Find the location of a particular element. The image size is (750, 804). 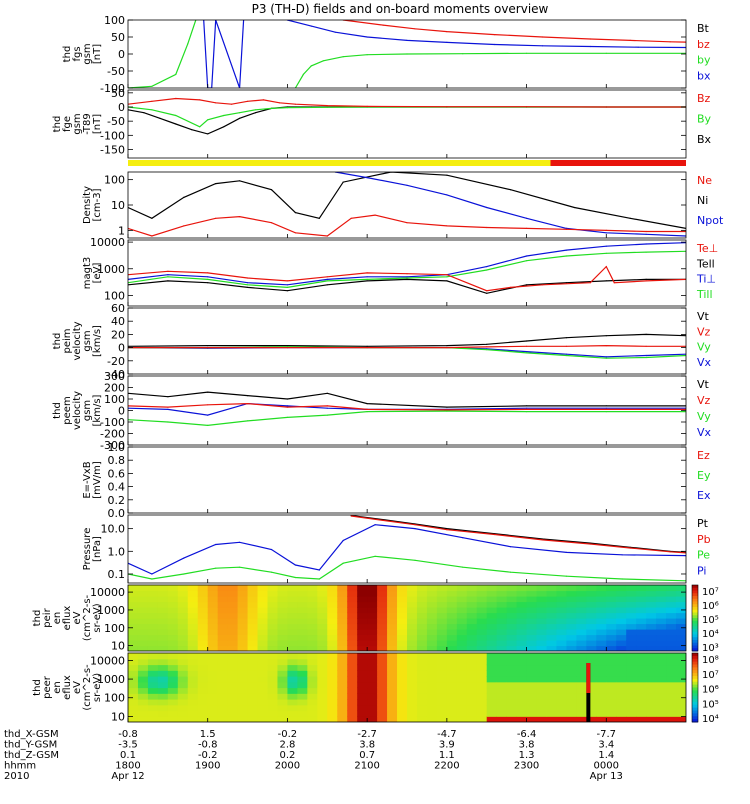

legend-entry: Ex is located at coordinates (704, 495).